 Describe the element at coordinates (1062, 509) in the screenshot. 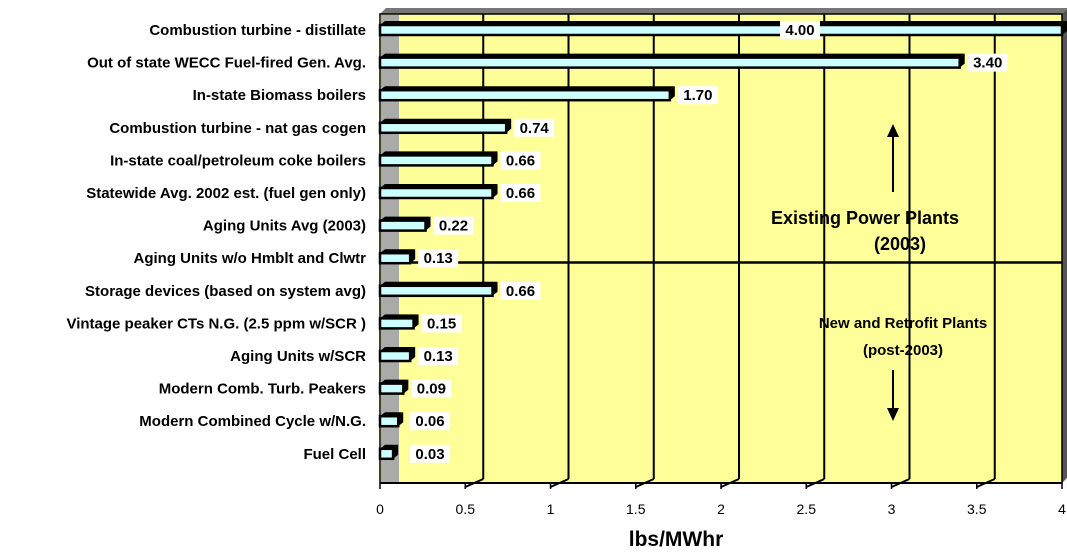

I see `x-tick-label: 4` at that location.